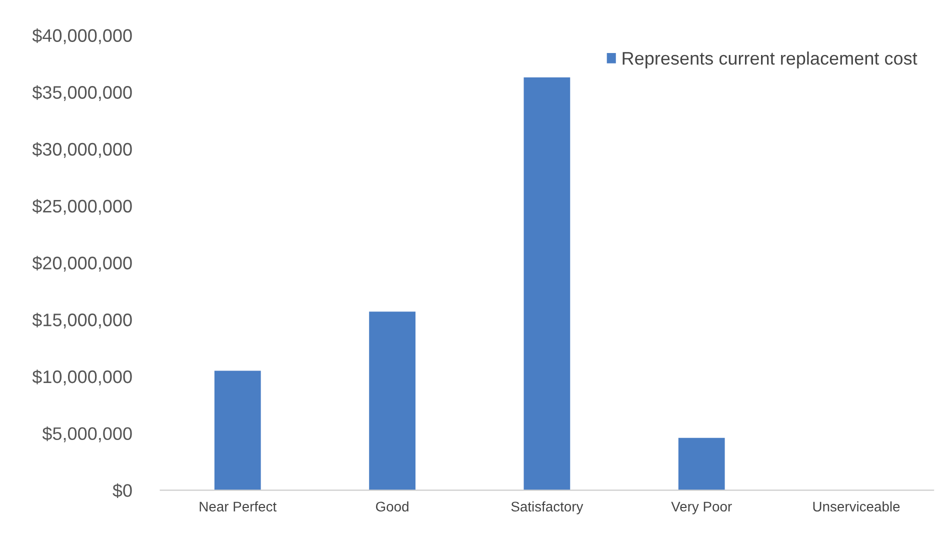 This screenshot has height=534, width=943. I want to click on y-tick-label: $25,000,000, so click(82, 207).